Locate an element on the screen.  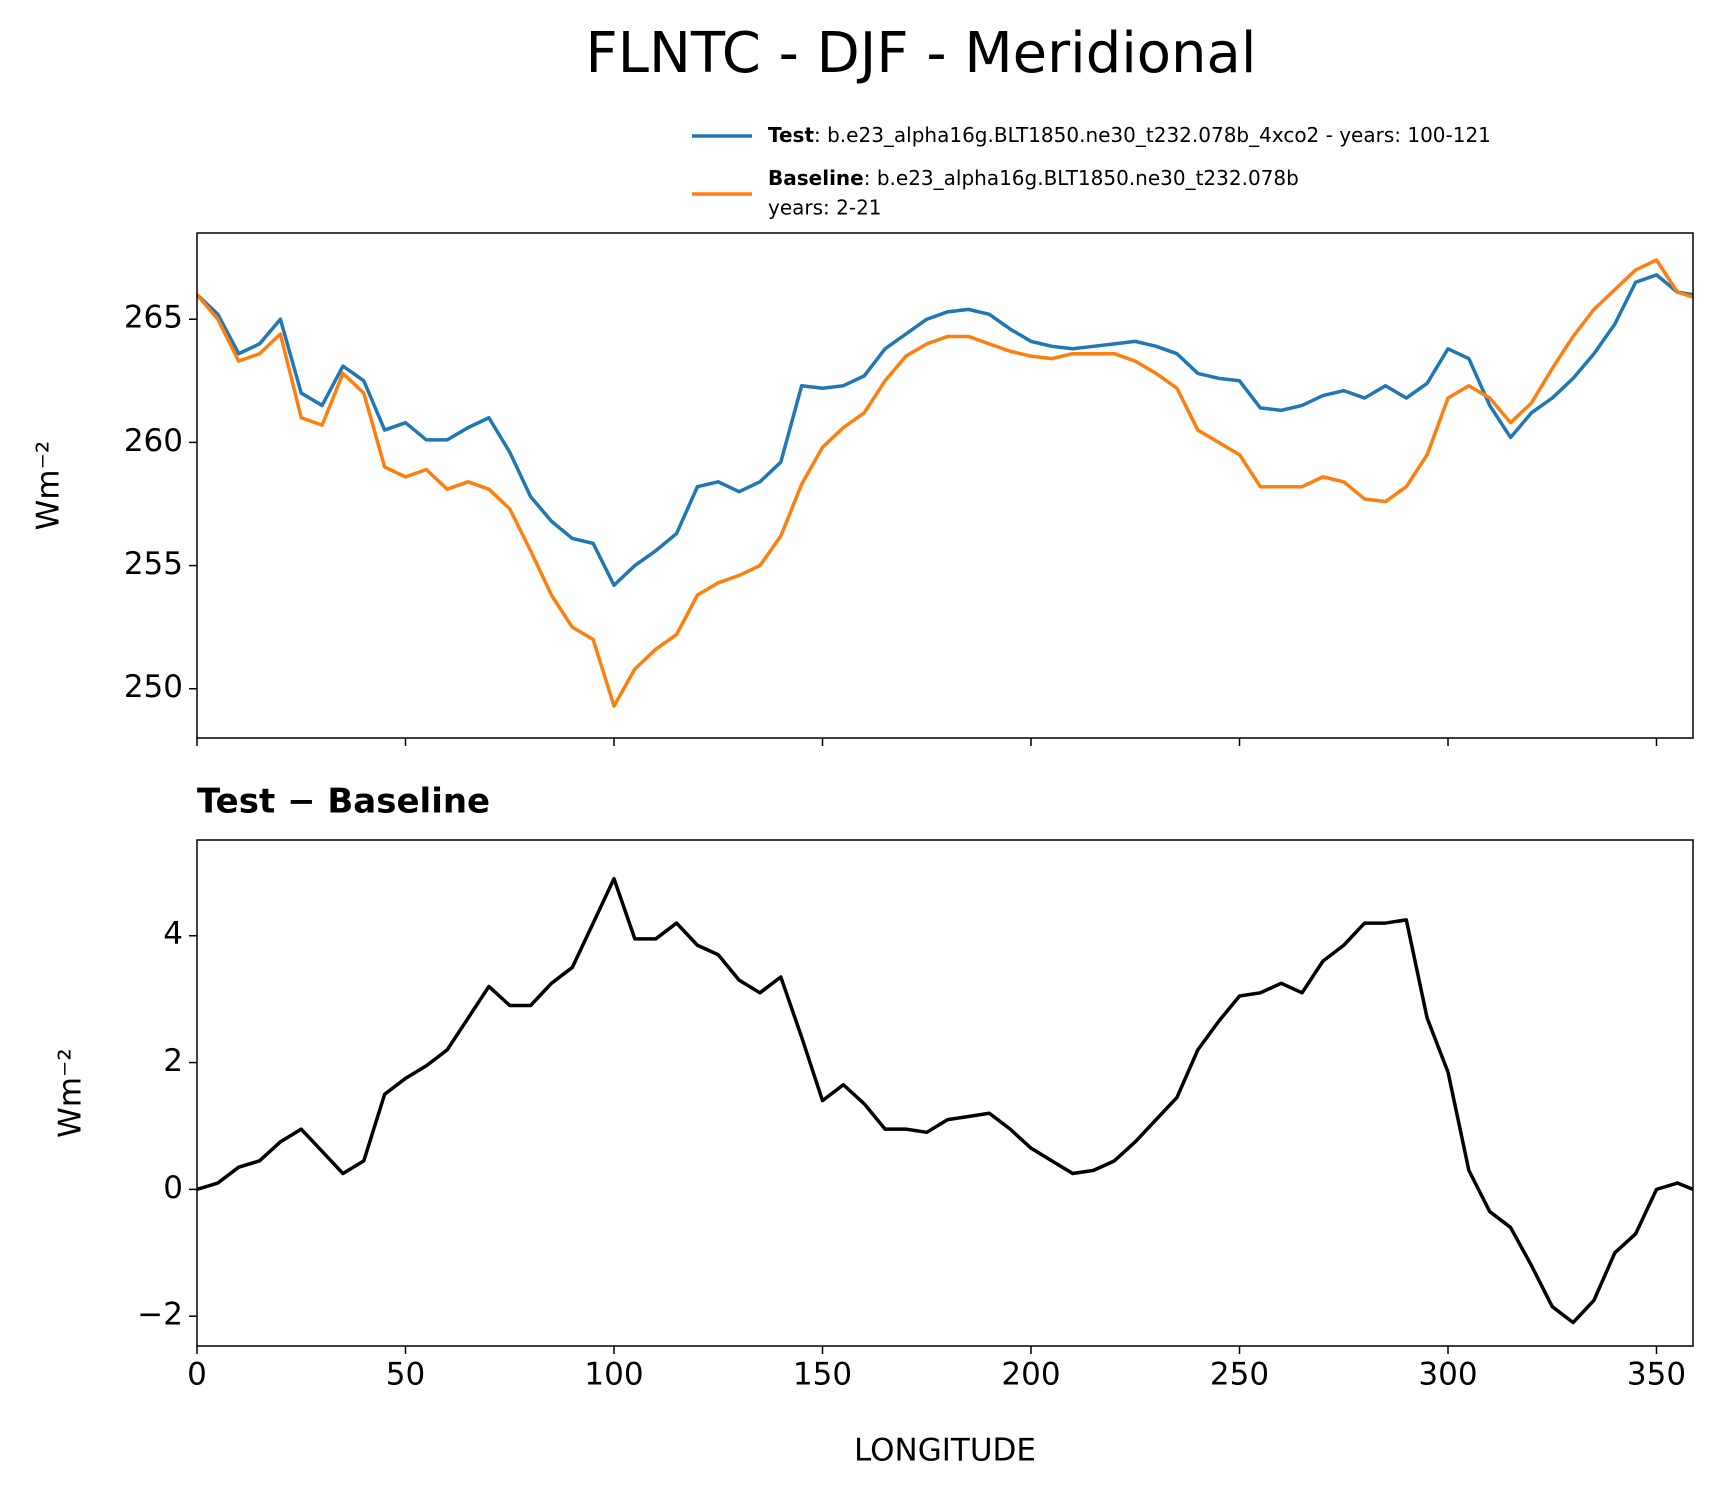
y-tick-label: 255 is located at coordinates (153, 564).